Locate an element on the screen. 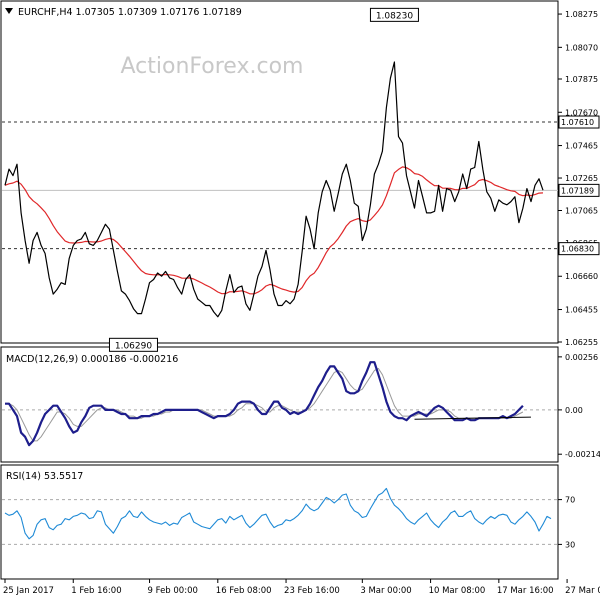 The width and height of the screenshot is (600, 600). price-tick-label: 1.08070 is located at coordinates (581, 47).